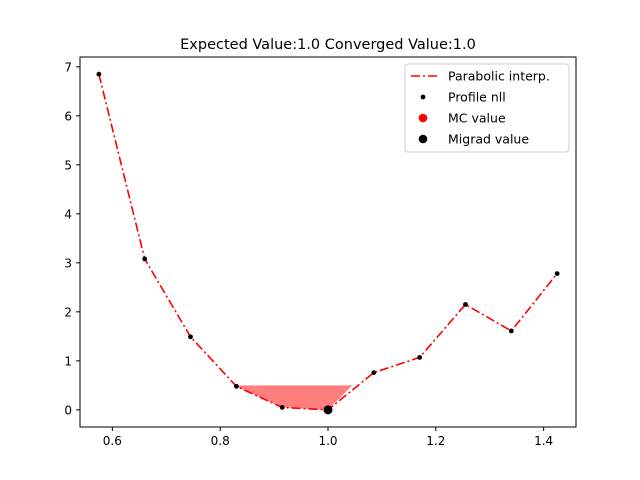  What do you see at coordinates (543, 441) in the screenshot?
I see `x-tick-label-4: 1.4` at bounding box center [543, 441].